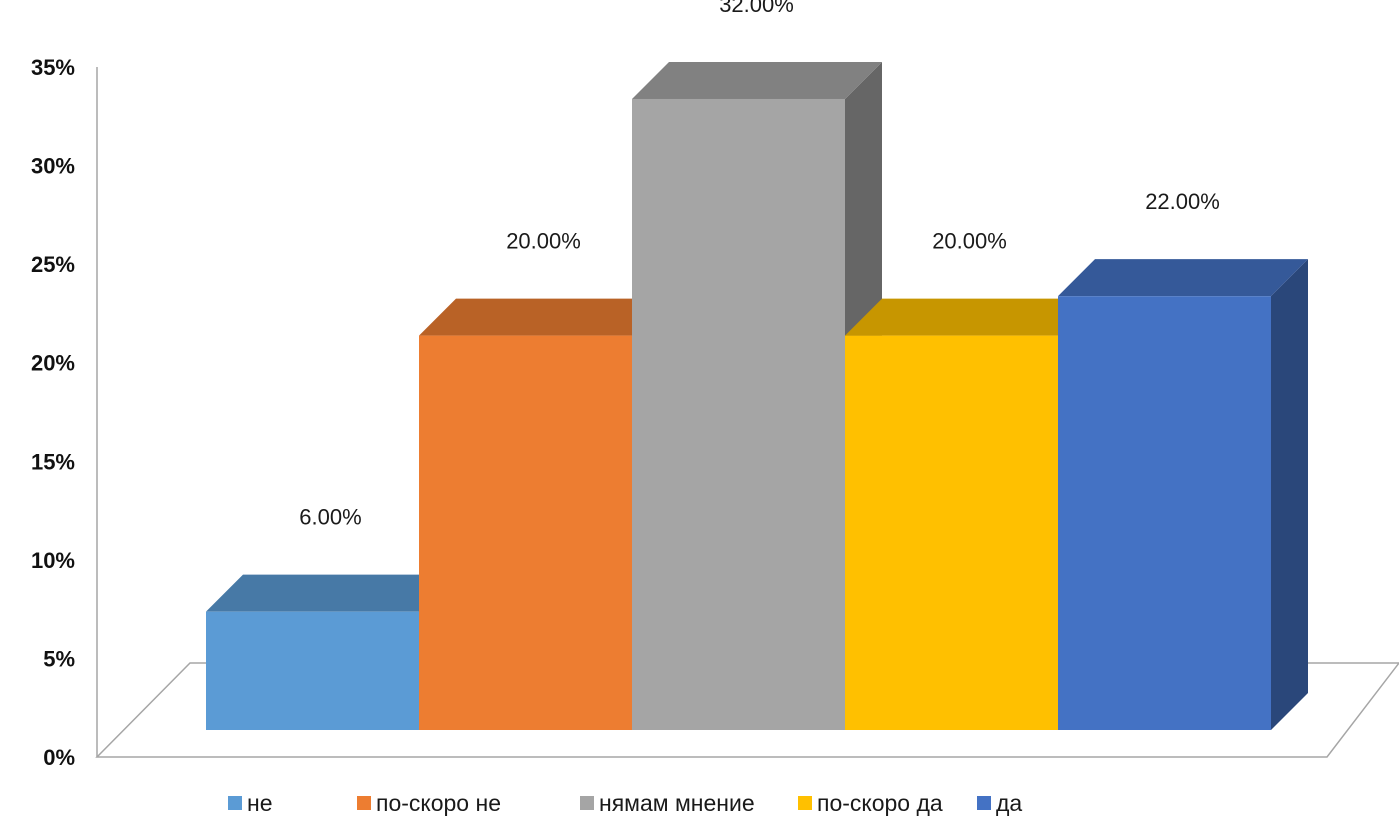  I want to click on legend-label: по-скоро да, so click(880, 803).